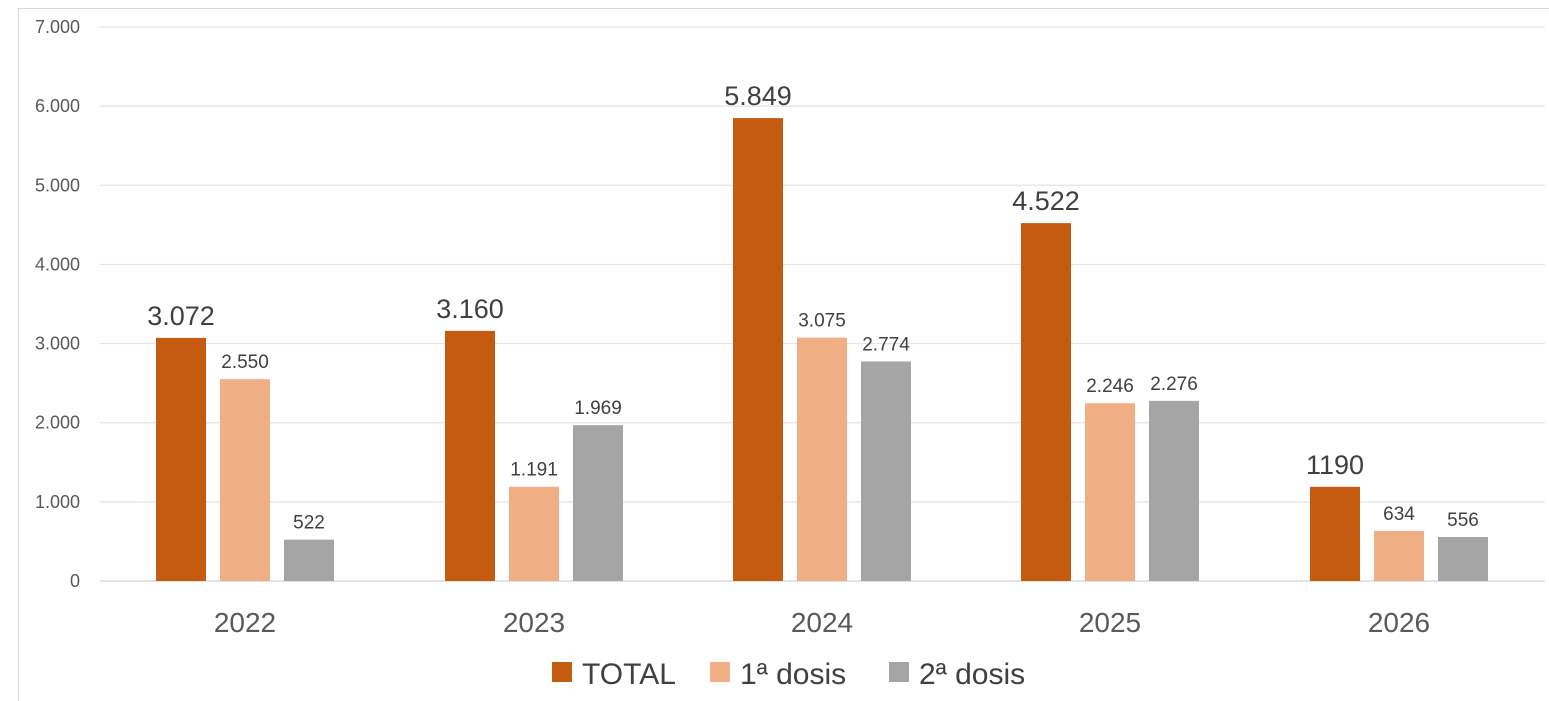 The height and width of the screenshot is (701, 1549). Describe the element at coordinates (470, 309) in the screenshot. I see `data-label: 3.160` at that location.